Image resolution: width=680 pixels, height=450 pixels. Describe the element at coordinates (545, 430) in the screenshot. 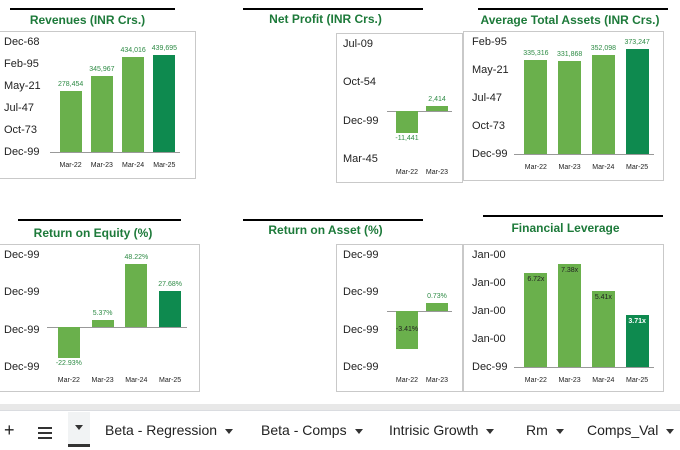

I see `sheet-tab-rm: Rm` at that location.